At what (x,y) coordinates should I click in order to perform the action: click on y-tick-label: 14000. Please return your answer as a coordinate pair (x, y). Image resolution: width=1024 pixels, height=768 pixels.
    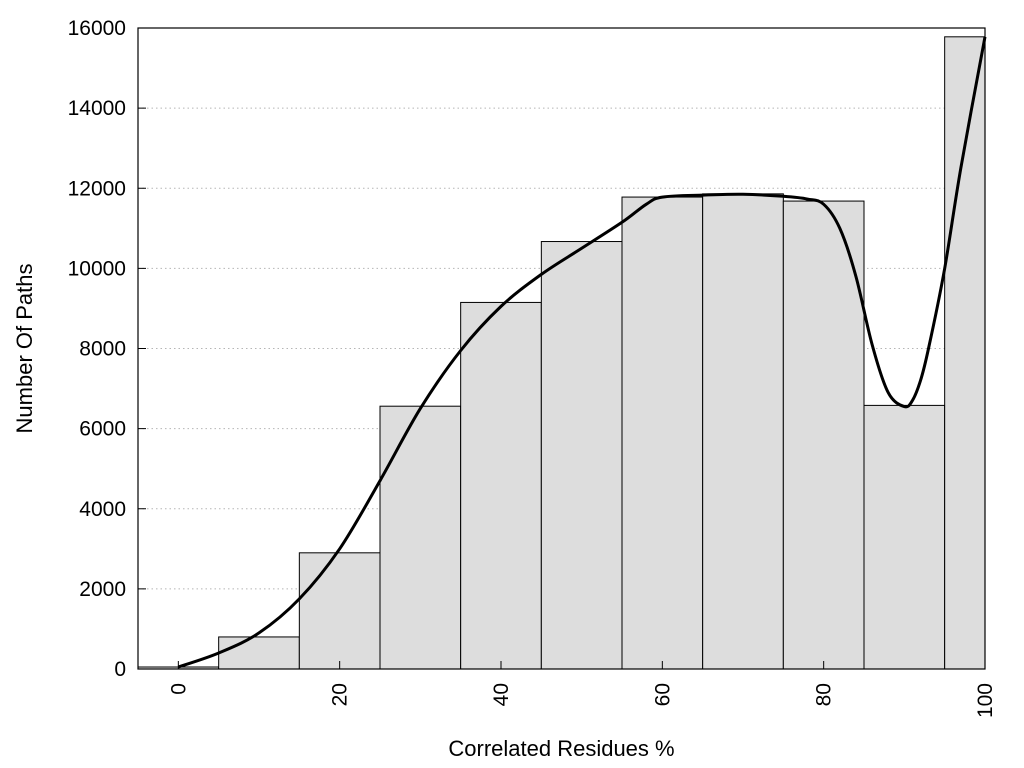
    Looking at the image, I should click on (97, 108).